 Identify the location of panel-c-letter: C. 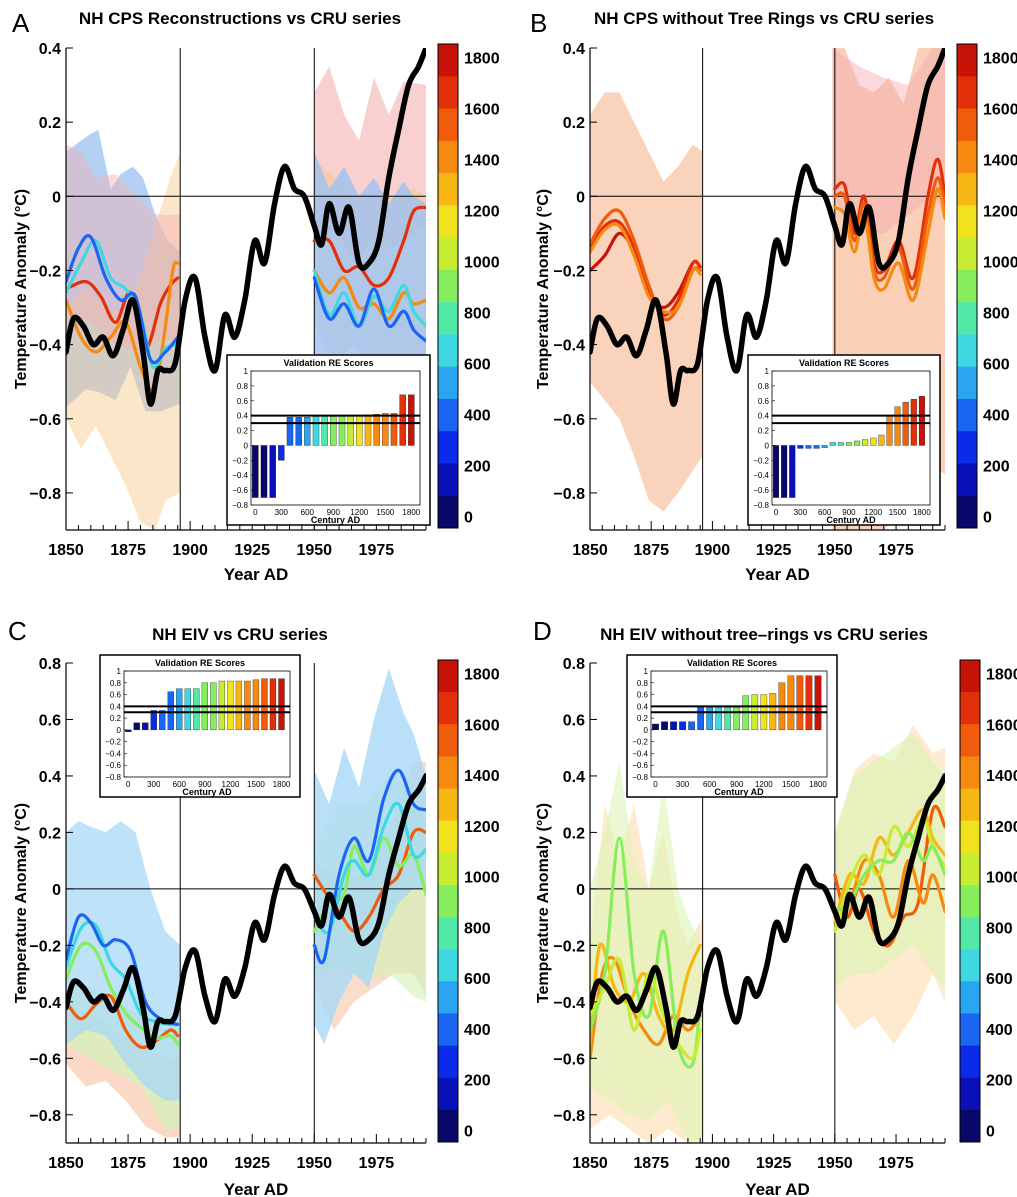
(17, 631).